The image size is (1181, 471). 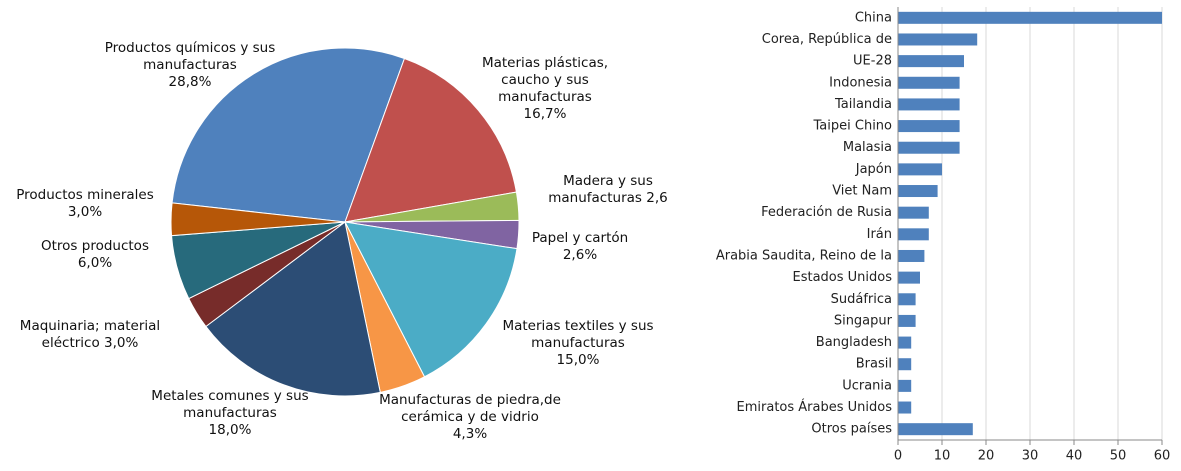 I want to click on slice-value: 2,6%, so click(x=580, y=255).